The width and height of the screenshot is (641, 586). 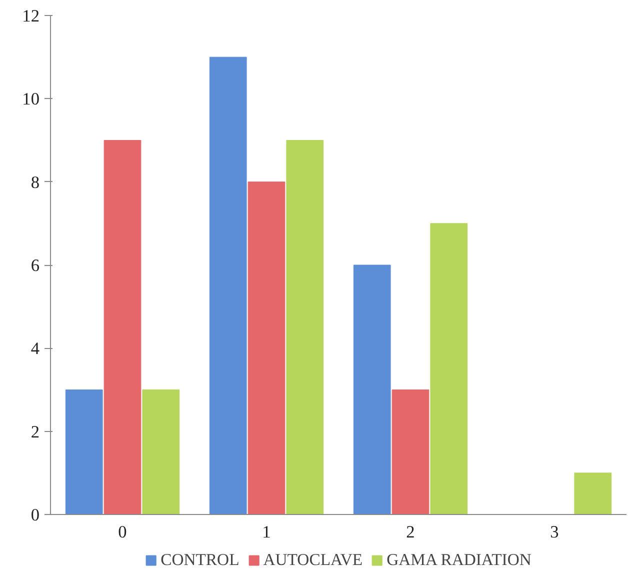 I want to click on x-tick-label: 3, so click(x=554, y=532).